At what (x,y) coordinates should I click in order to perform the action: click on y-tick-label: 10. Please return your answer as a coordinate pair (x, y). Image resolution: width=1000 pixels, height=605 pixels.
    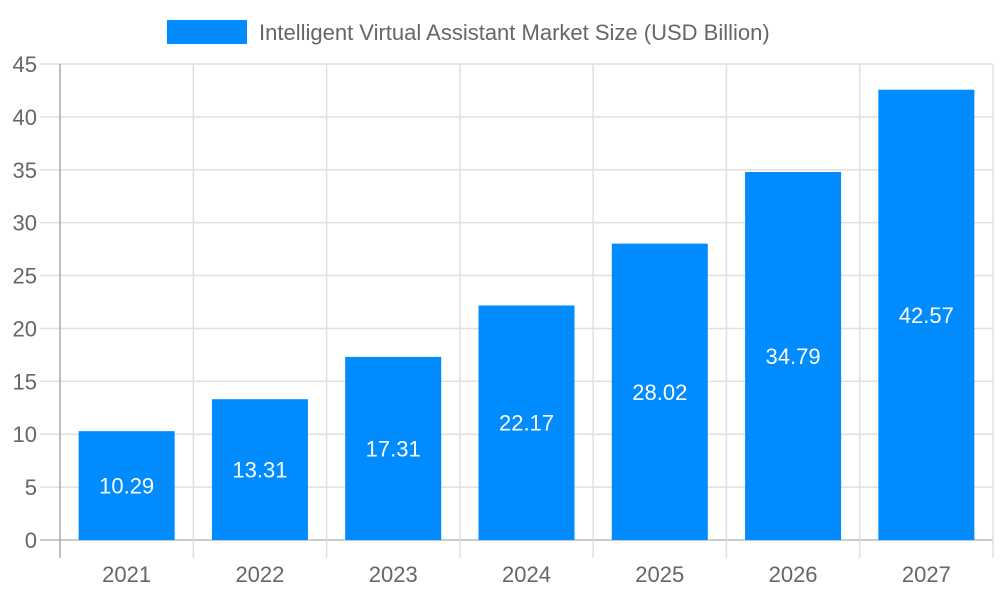
    Looking at the image, I should click on (25, 434).